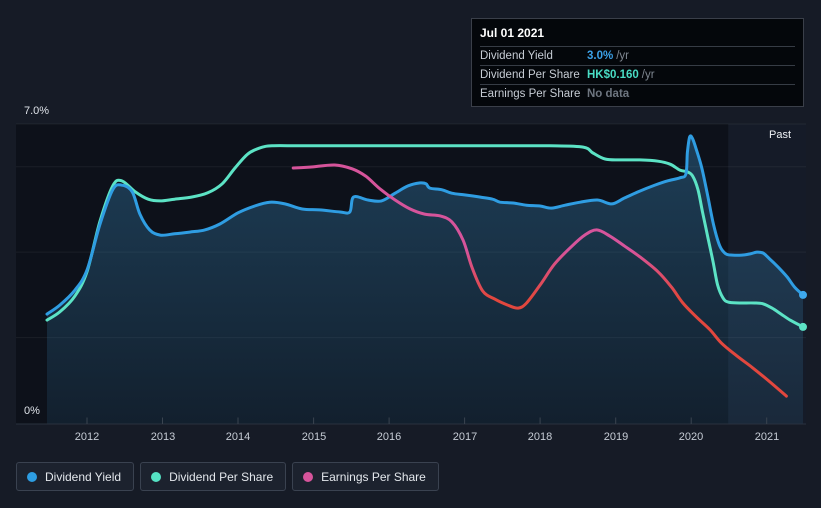 Image resolution: width=821 pixels, height=508 pixels. I want to click on x-axis-label: 2013, so click(163, 437).